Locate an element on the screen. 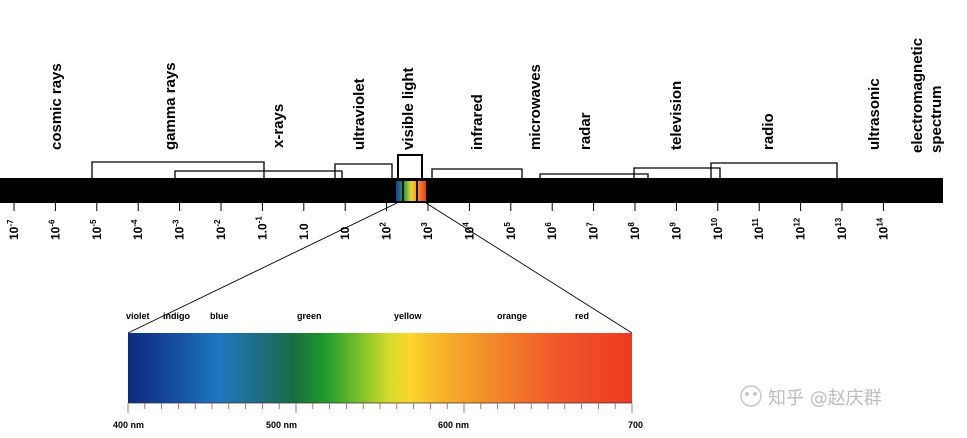 The width and height of the screenshot is (967, 438). bracket-microwaves is located at coordinates (594, 175).